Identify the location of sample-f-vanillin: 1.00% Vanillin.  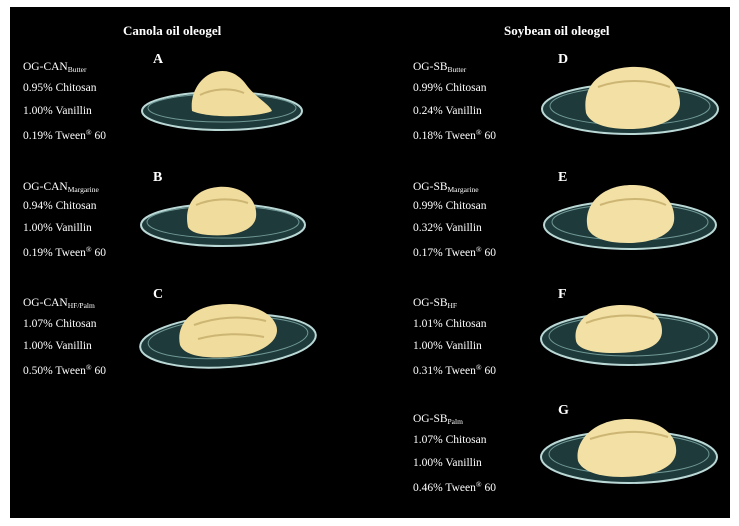
(447, 346).